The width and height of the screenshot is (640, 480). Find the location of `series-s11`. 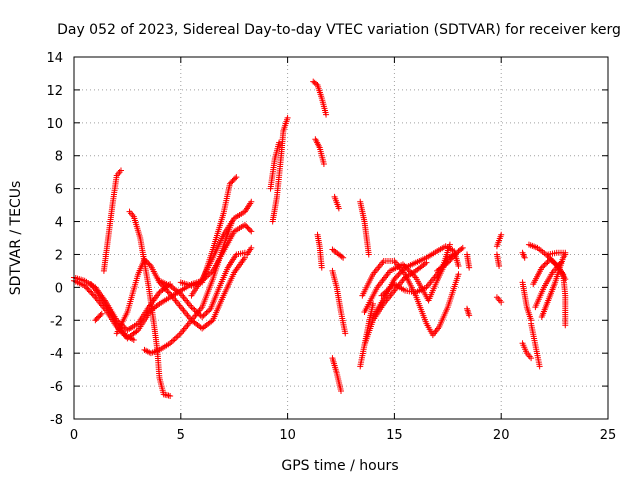

series-s11 is located at coordinates (208, 231).